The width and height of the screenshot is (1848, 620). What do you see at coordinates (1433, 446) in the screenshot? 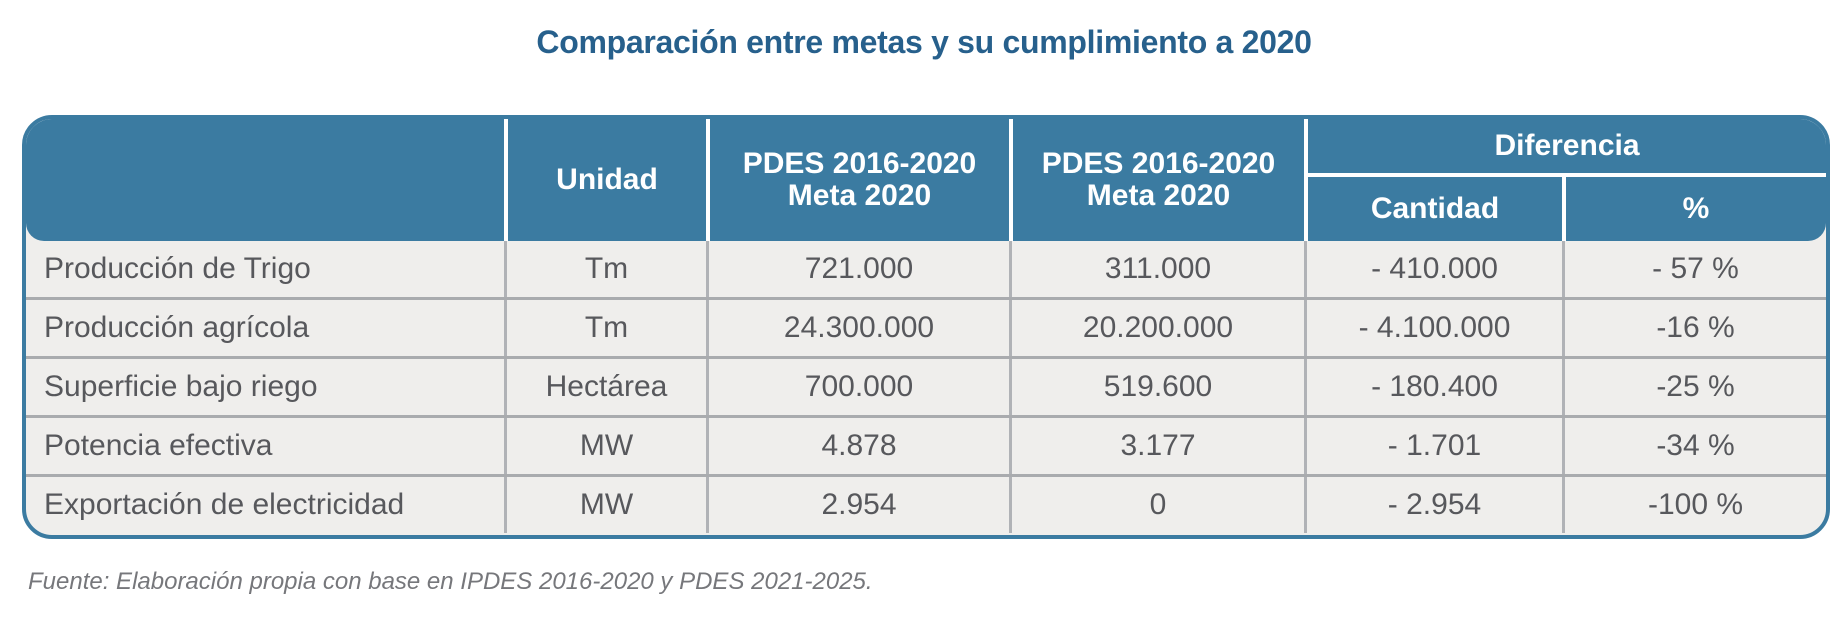
I see `row-diff-quantity: - 1.701` at bounding box center [1433, 446].